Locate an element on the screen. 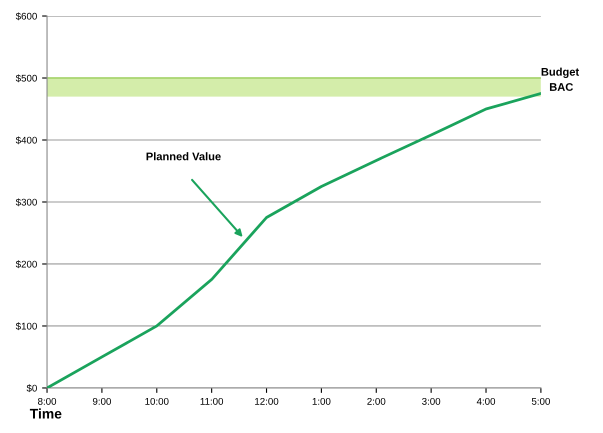 The height and width of the screenshot is (433, 603). y-tick-label: $200 is located at coordinates (26, 264).